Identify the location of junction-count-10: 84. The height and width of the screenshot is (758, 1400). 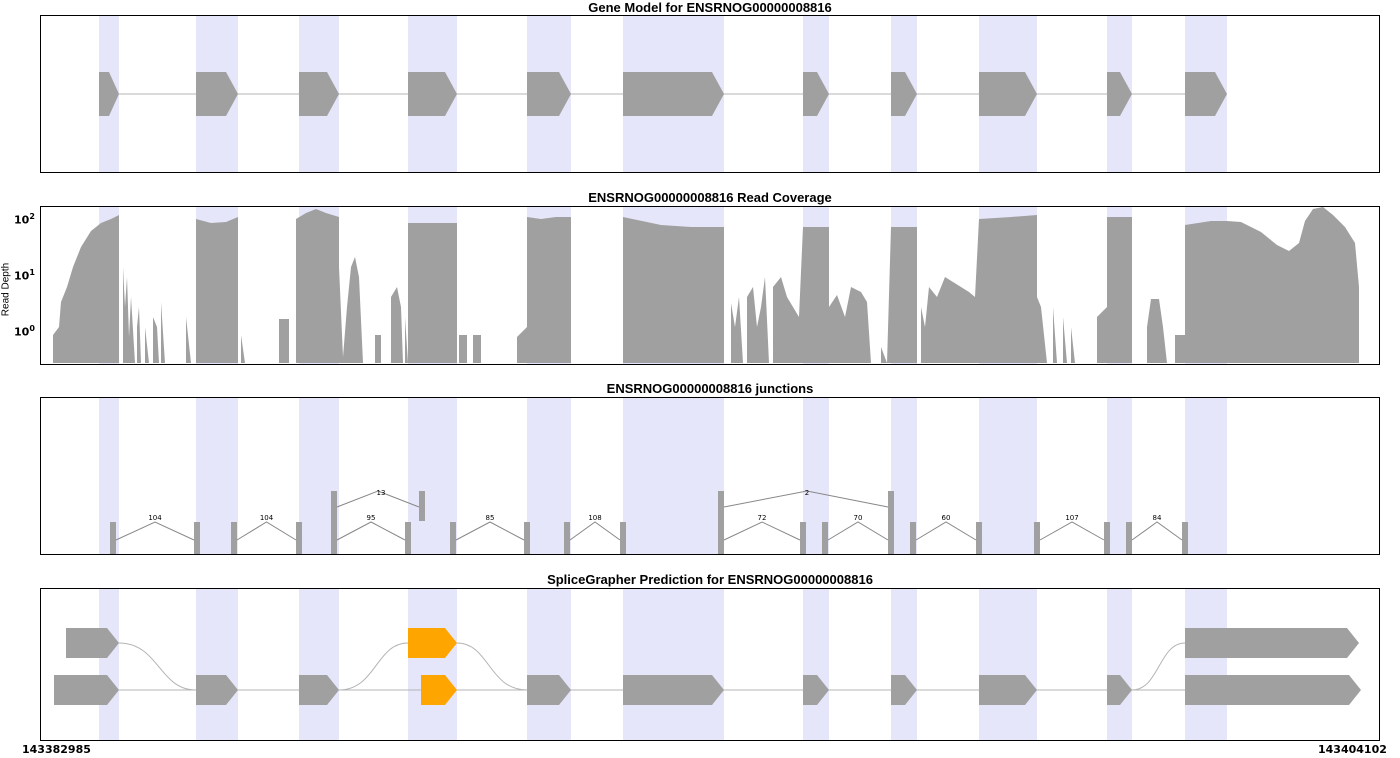
(1157, 518).